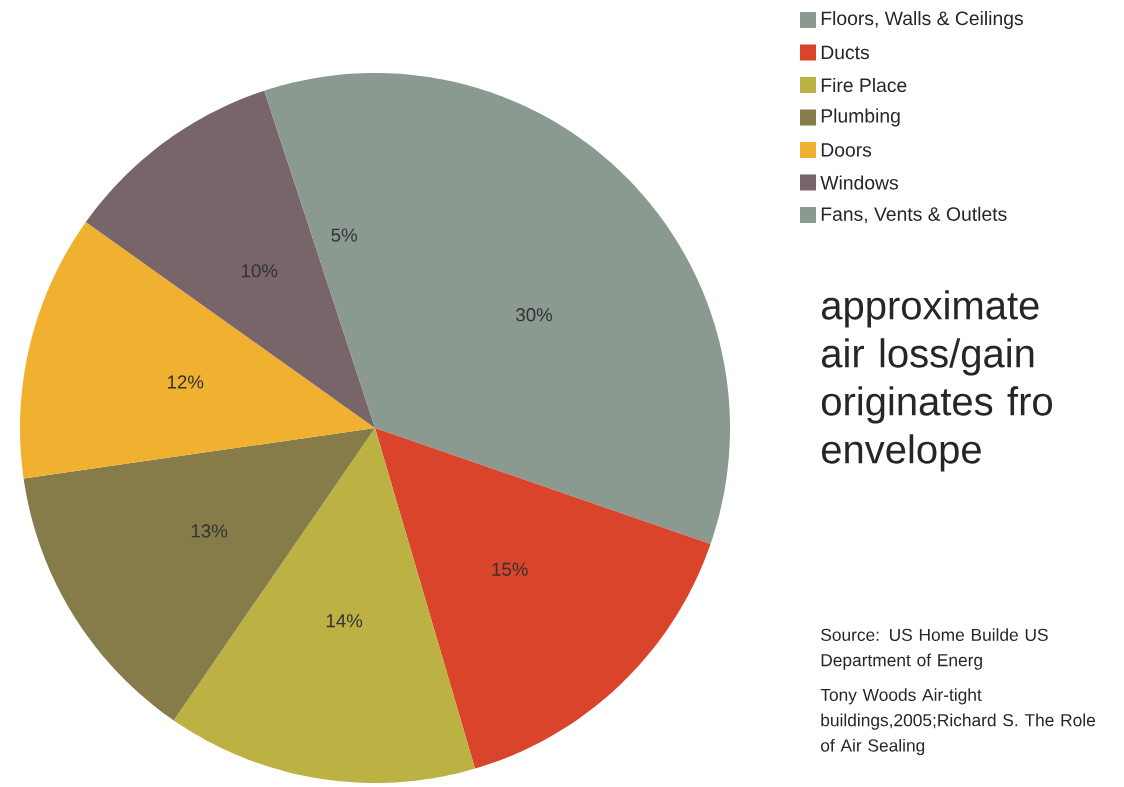  Describe the element at coordinates (914, 215) in the screenshot. I see `legend-label: Fans, Vents & Outlets` at that location.